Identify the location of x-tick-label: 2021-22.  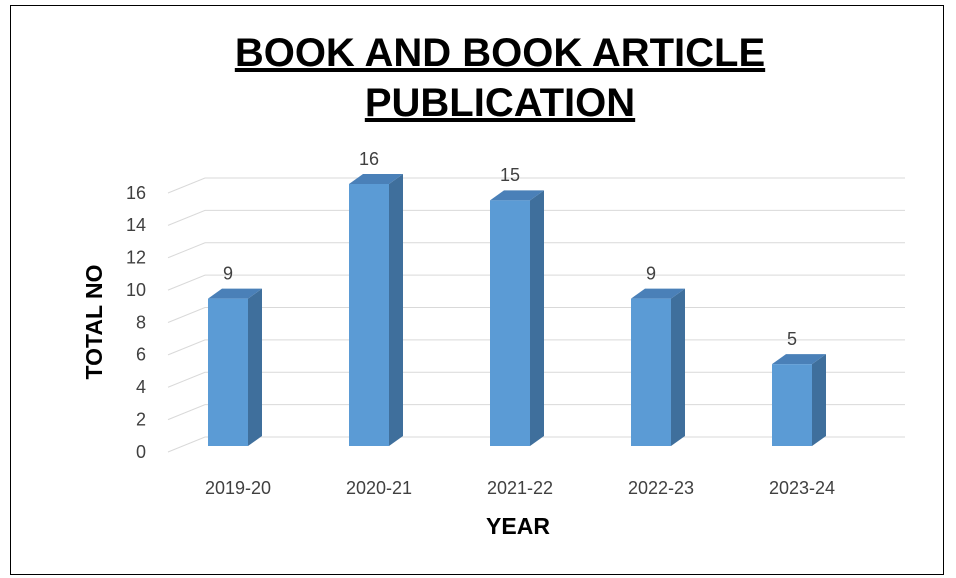
(520, 488).